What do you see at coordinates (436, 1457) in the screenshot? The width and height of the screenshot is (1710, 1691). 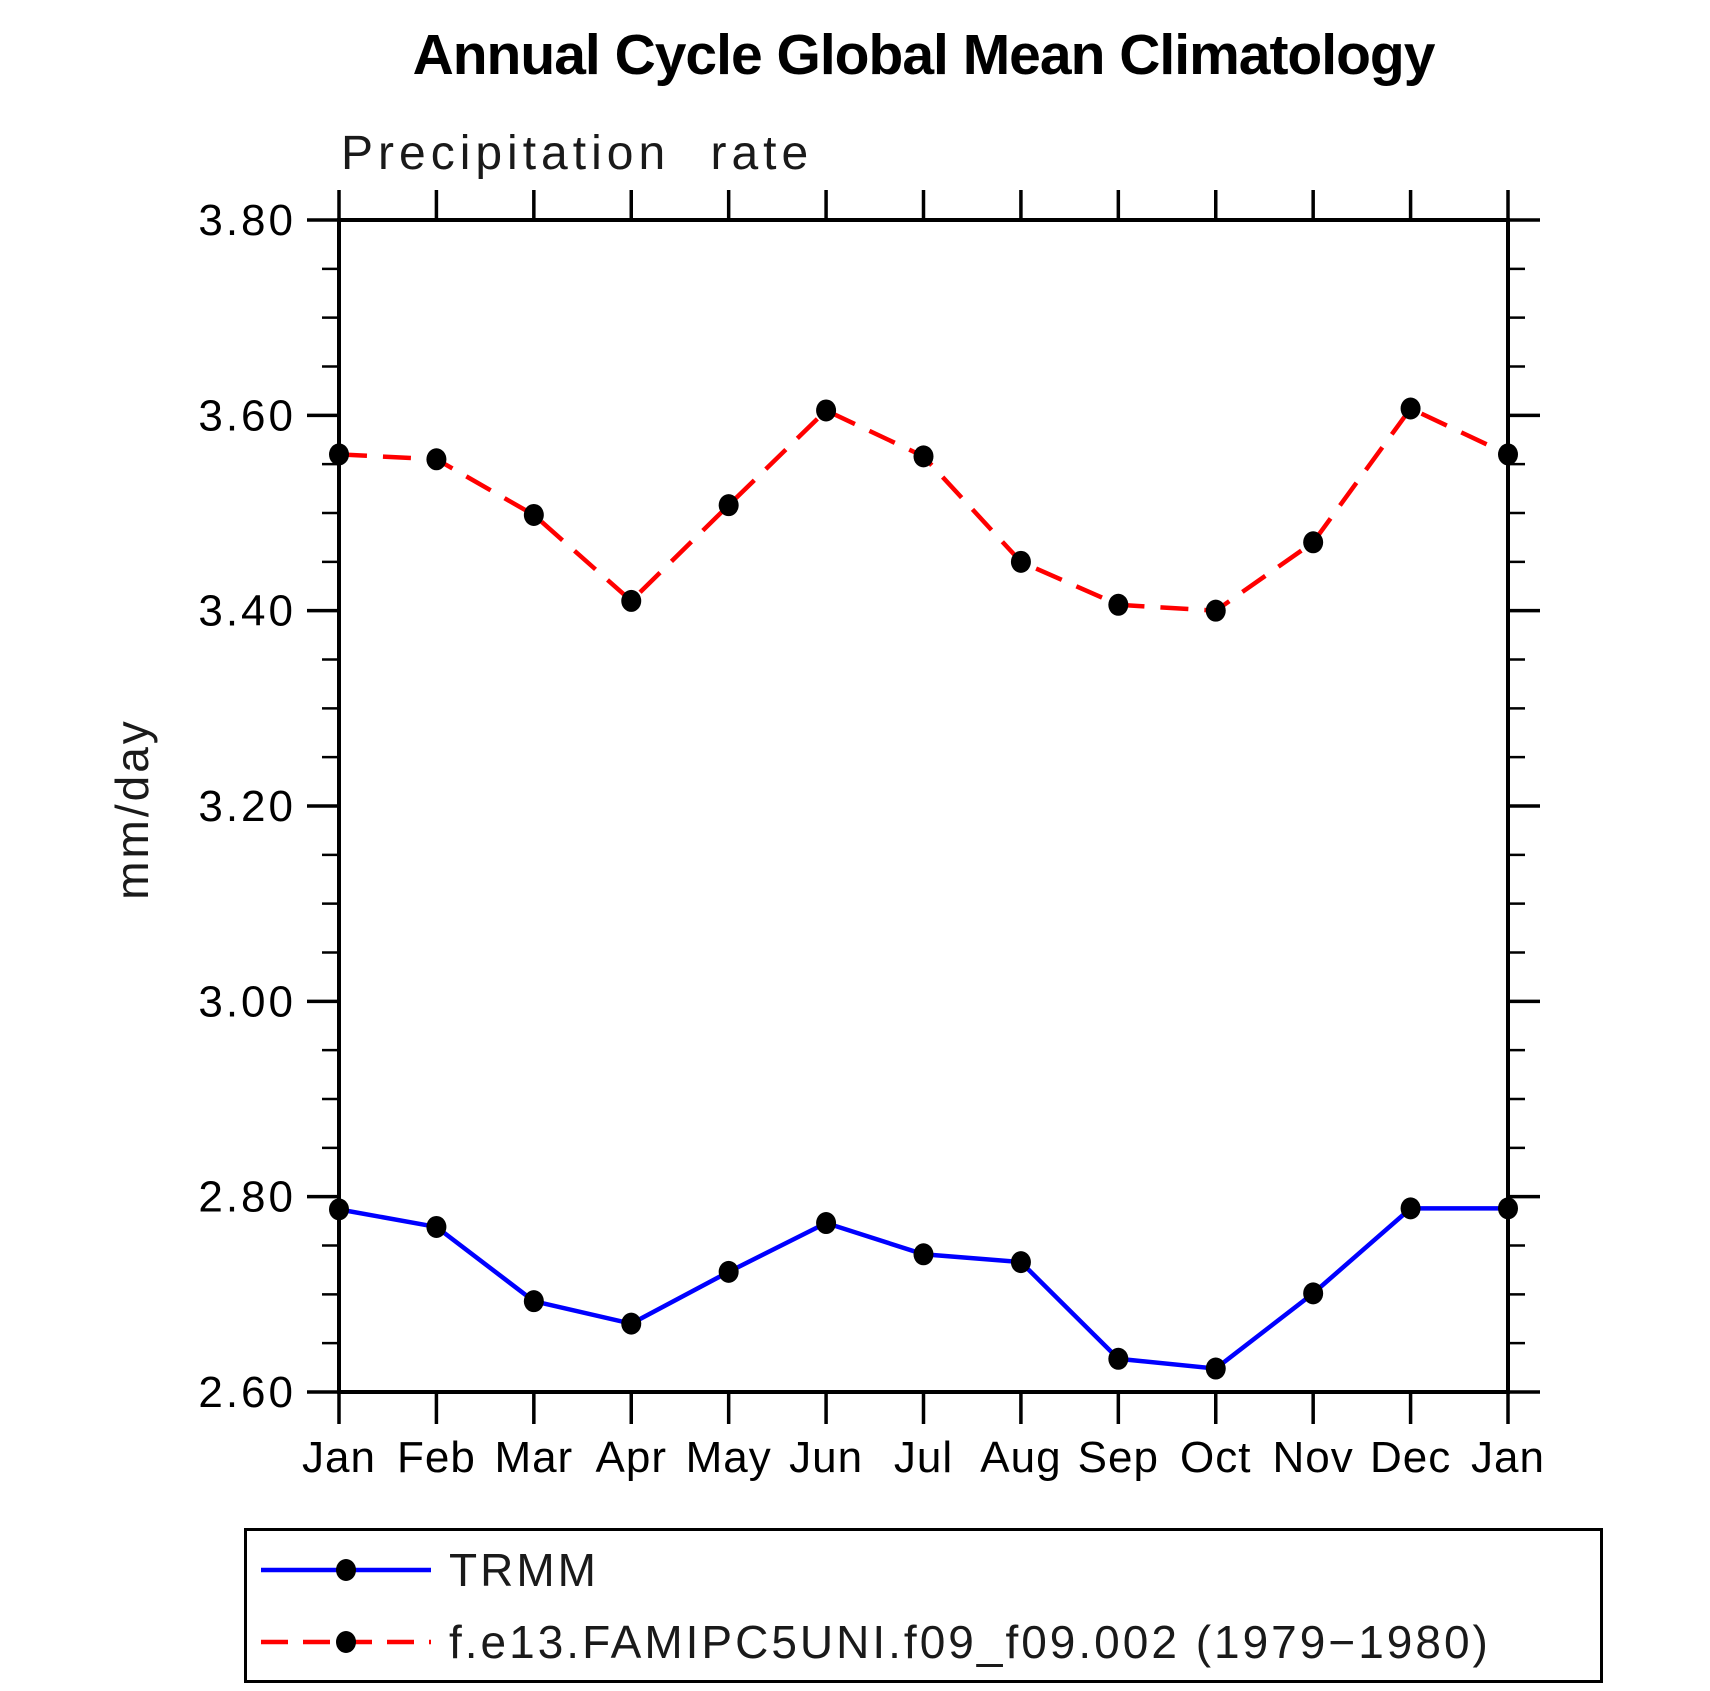 I see `x-tick-label: Feb` at bounding box center [436, 1457].